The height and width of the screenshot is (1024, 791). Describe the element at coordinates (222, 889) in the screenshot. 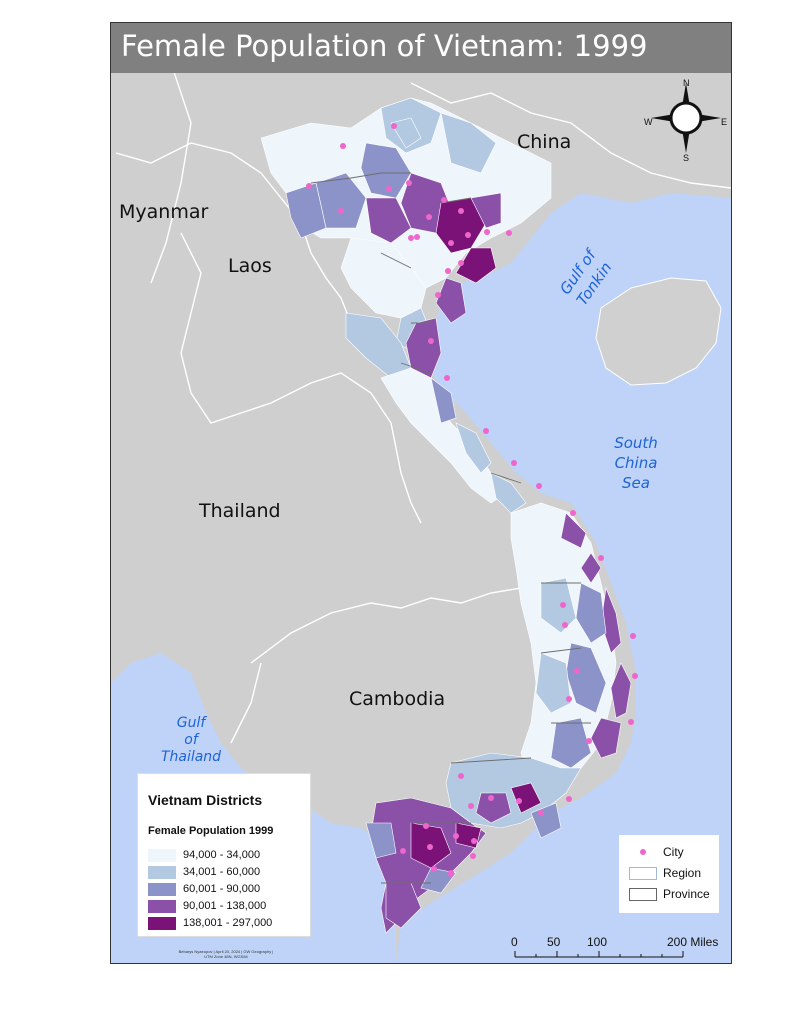

I see `legend-label: 60,001 - 90,000` at that location.